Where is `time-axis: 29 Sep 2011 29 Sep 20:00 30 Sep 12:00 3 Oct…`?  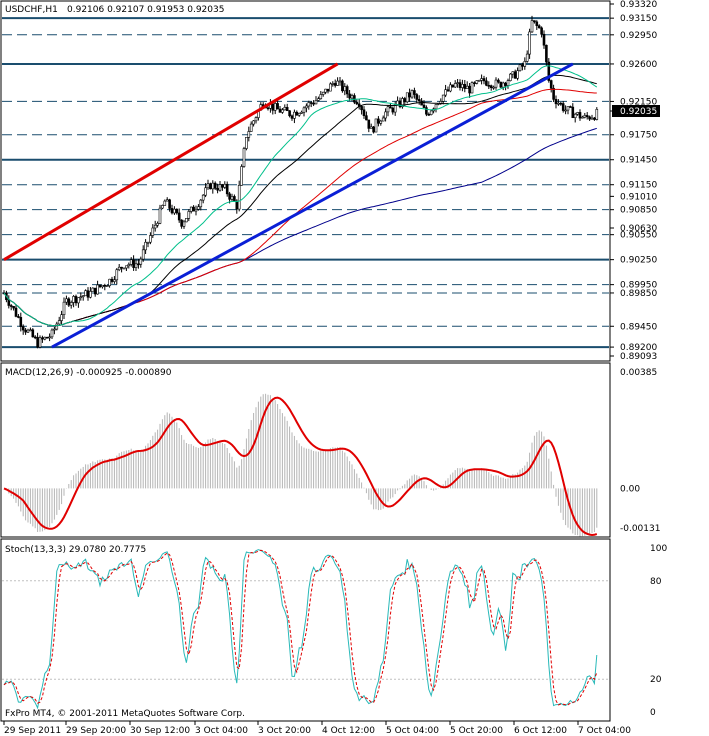 time-axis: 29 Sep 2011 29 Sep 20:00 30 Sep 12:00 3 Oct… is located at coordinates (317, 728).